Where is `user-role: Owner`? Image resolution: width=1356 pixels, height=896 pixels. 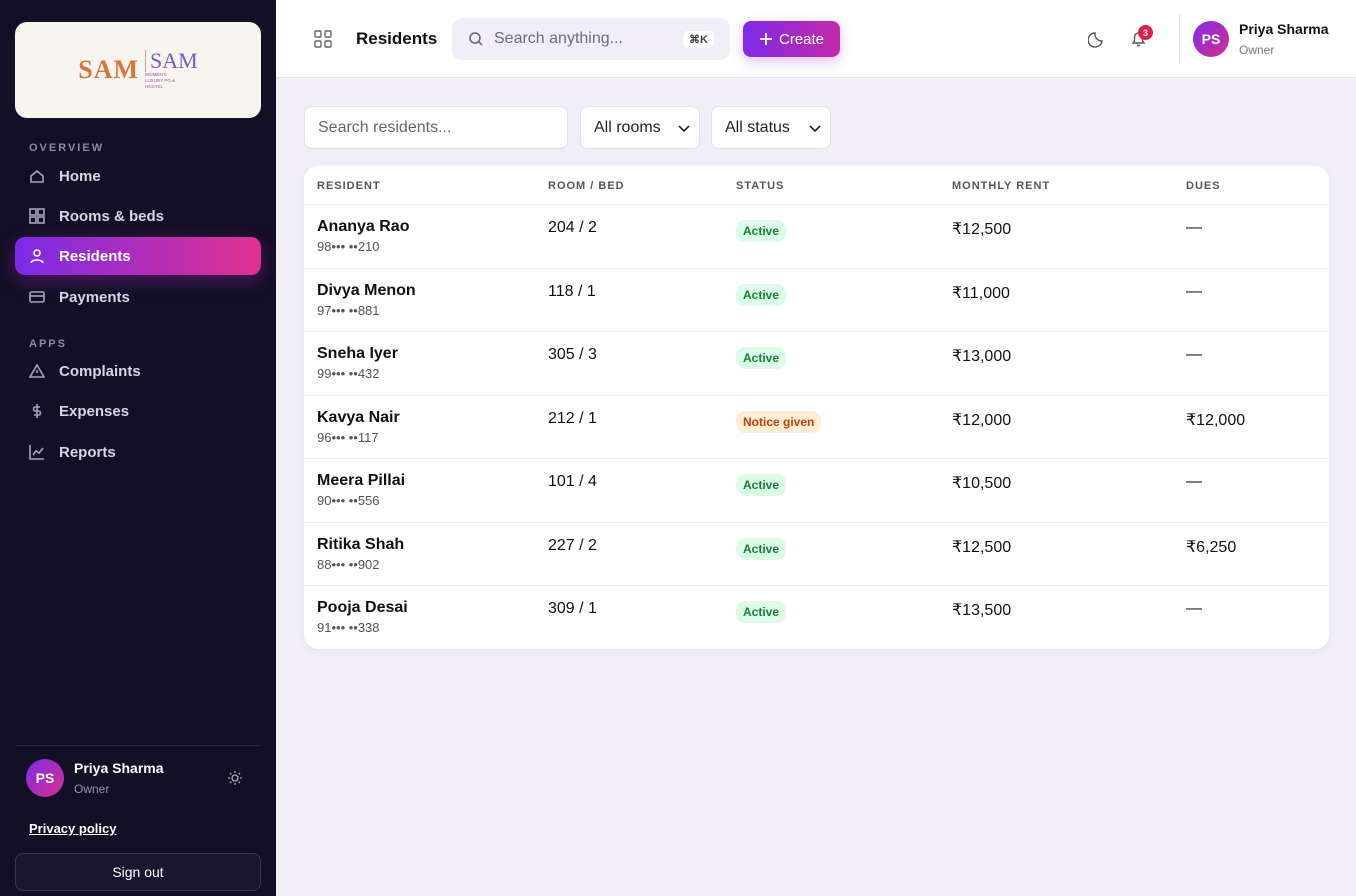 user-role: Owner is located at coordinates (1257, 50).